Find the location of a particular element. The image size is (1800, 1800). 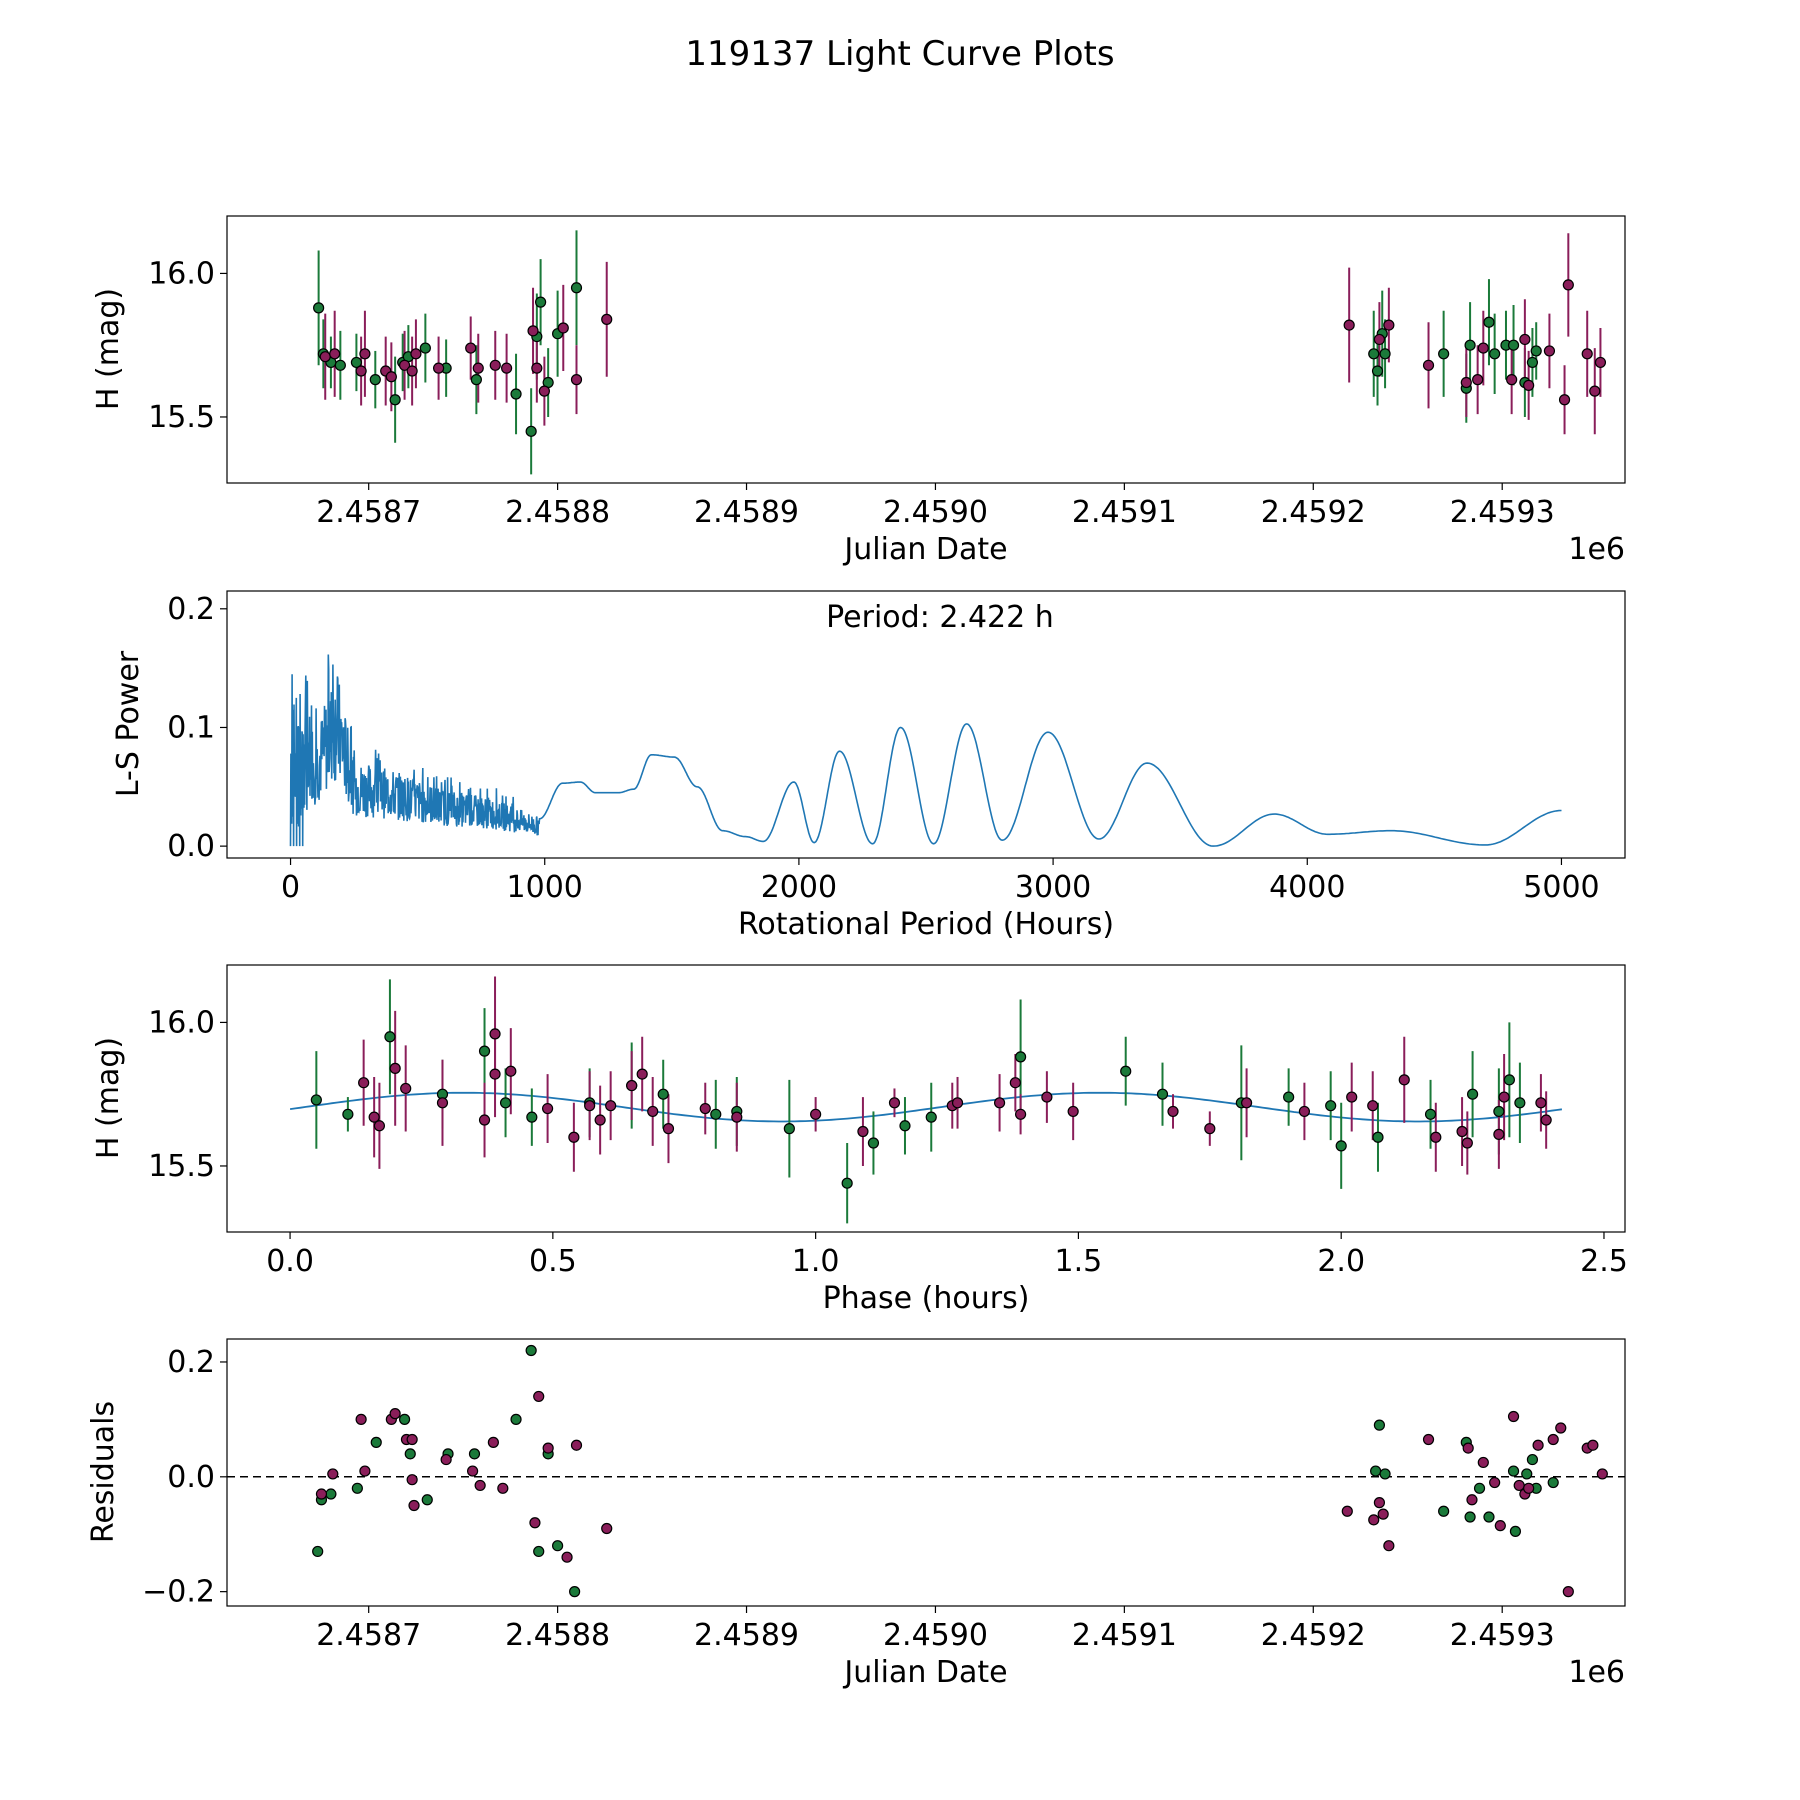

residuals-ytick-label: 0.2 is located at coordinates (191, 1362).